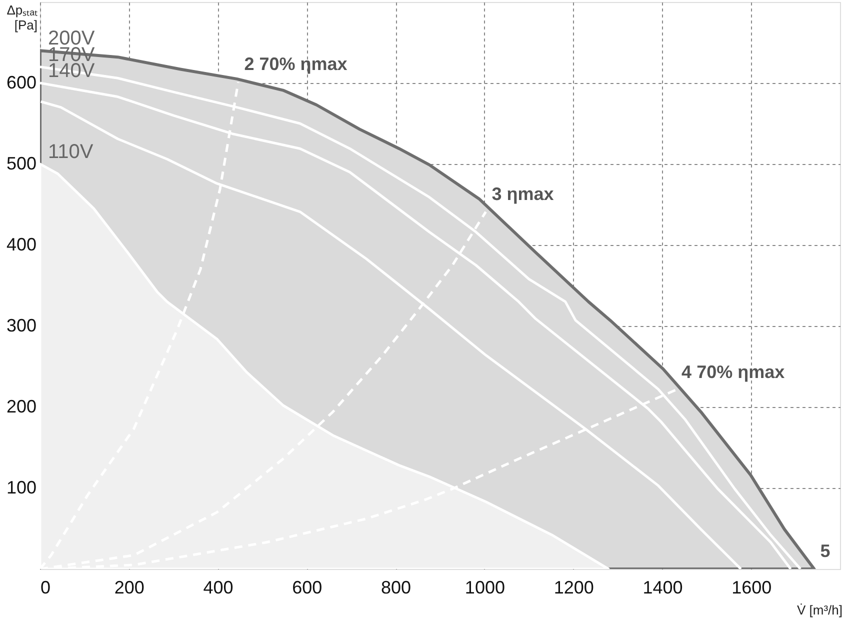 This screenshot has height=625, width=850. What do you see at coordinates (129, 588) in the screenshot?
I see `x-tick-label: 200` at bounding box center [129, 588].